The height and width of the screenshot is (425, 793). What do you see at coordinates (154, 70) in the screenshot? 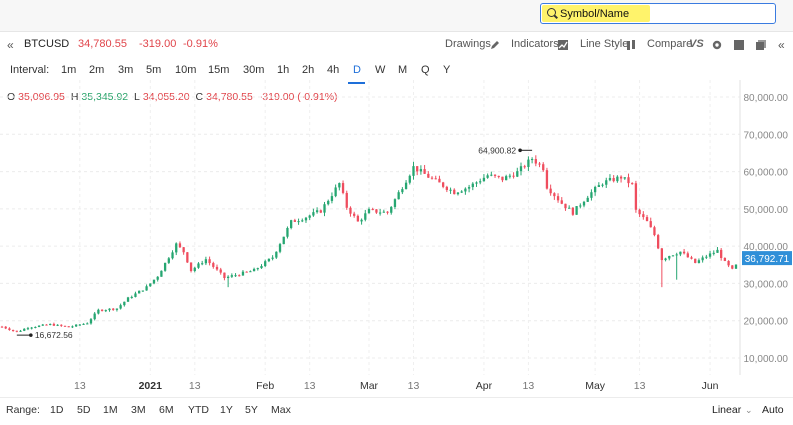
I see `interval-5m: 5m` at bounding box center [154, 70].